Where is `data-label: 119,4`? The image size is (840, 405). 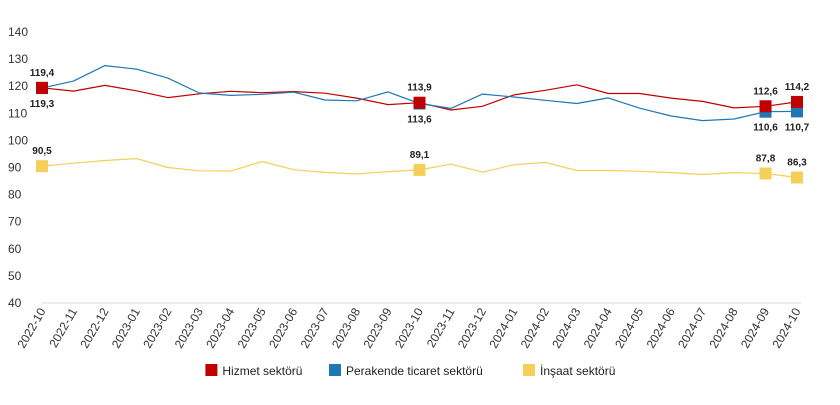 data-label: 119,4 is located at coordinates (42, 73).